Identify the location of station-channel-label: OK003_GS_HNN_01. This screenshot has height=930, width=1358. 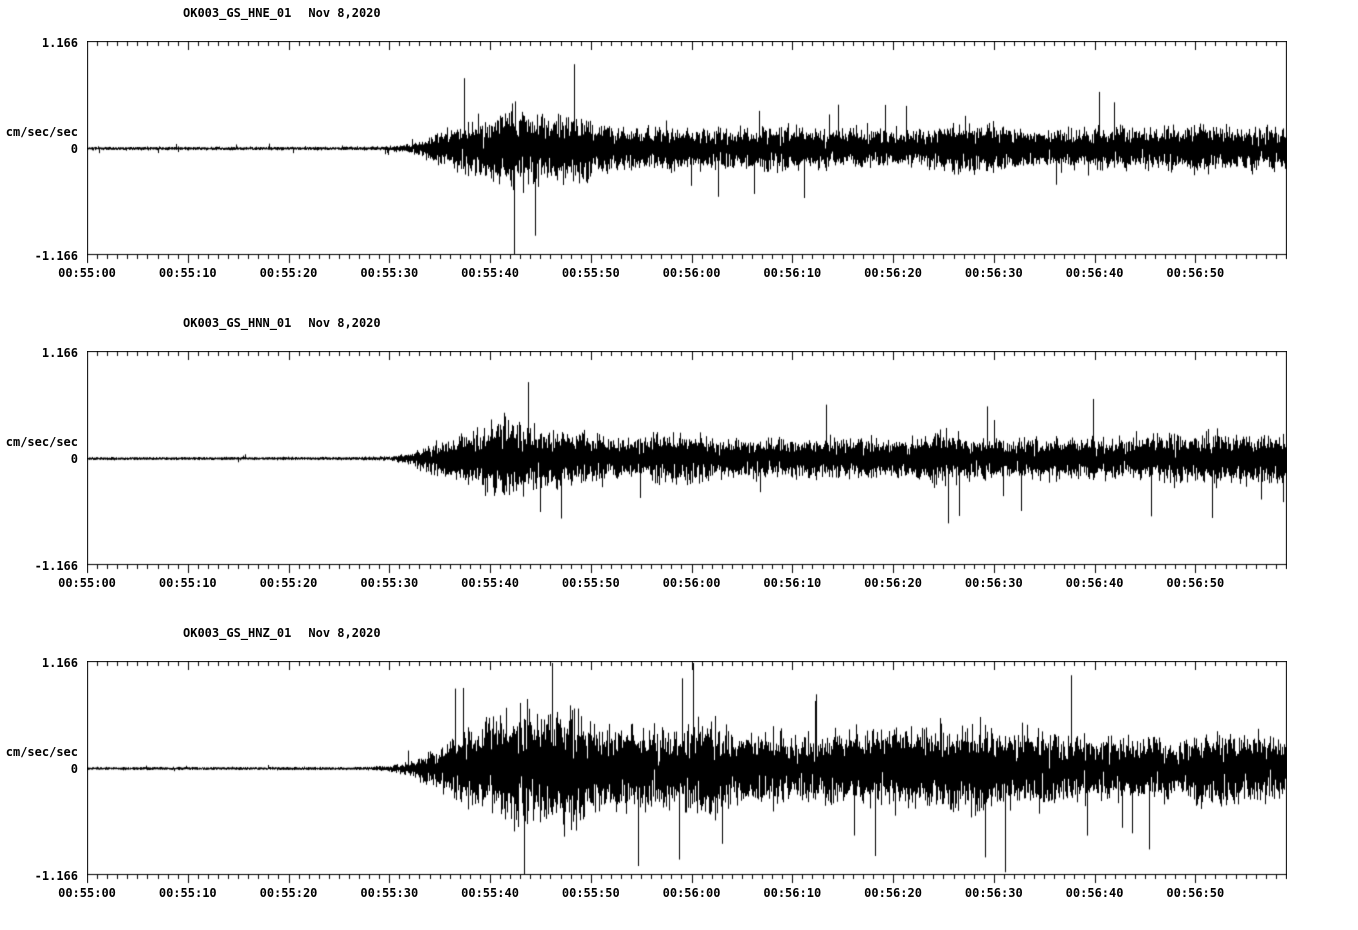
(237, 323).